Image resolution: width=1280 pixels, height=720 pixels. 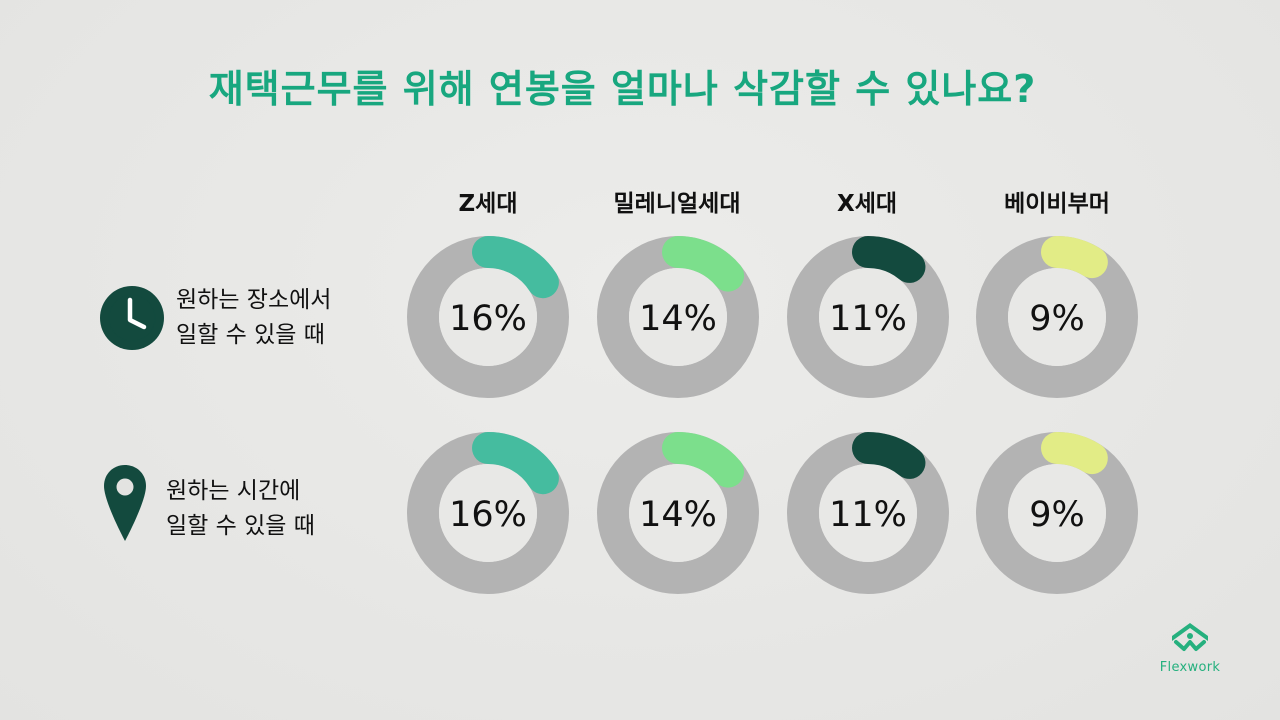 What do you see at coordinates (125, 505) in the screenshot?
I see `location-pin-icon` at bounding box center [125, 505].